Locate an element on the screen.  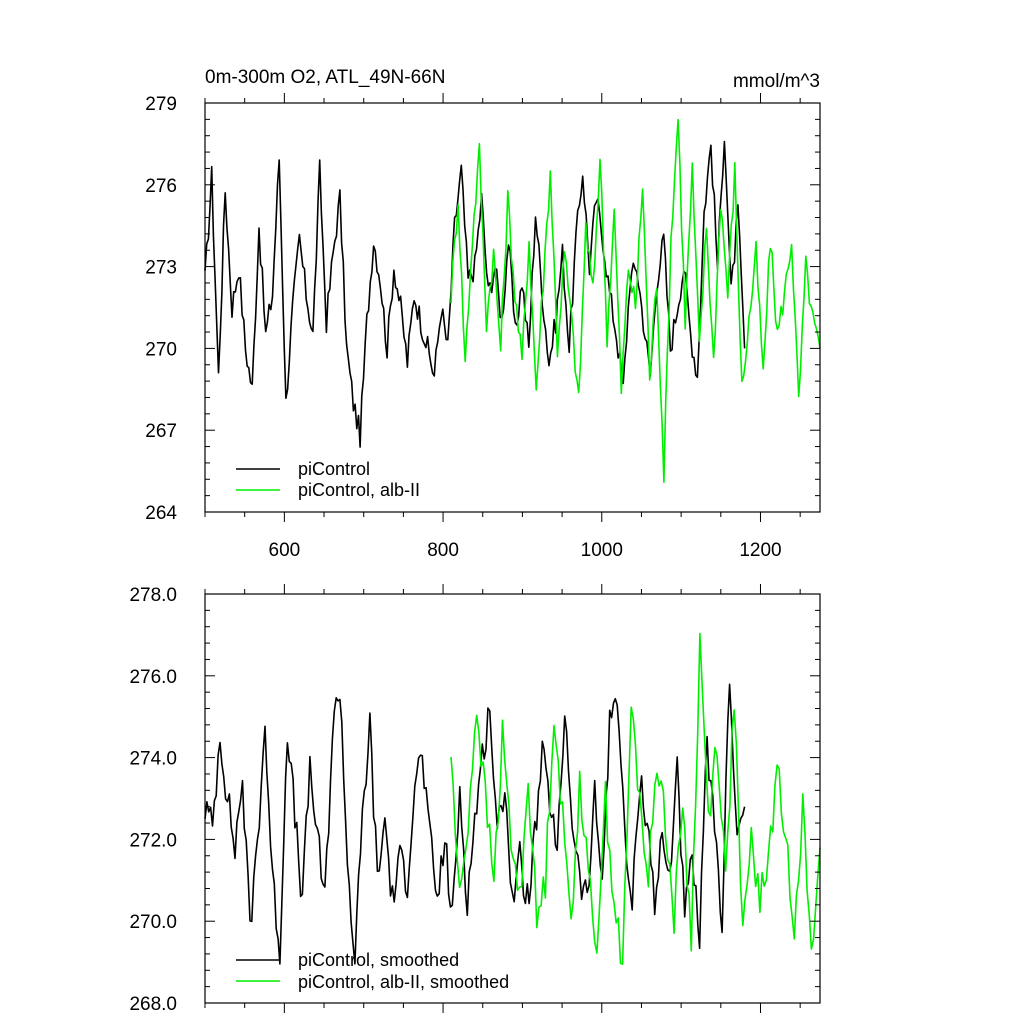
y-tick-label: 274.0 is located at coordinates (153, 759).